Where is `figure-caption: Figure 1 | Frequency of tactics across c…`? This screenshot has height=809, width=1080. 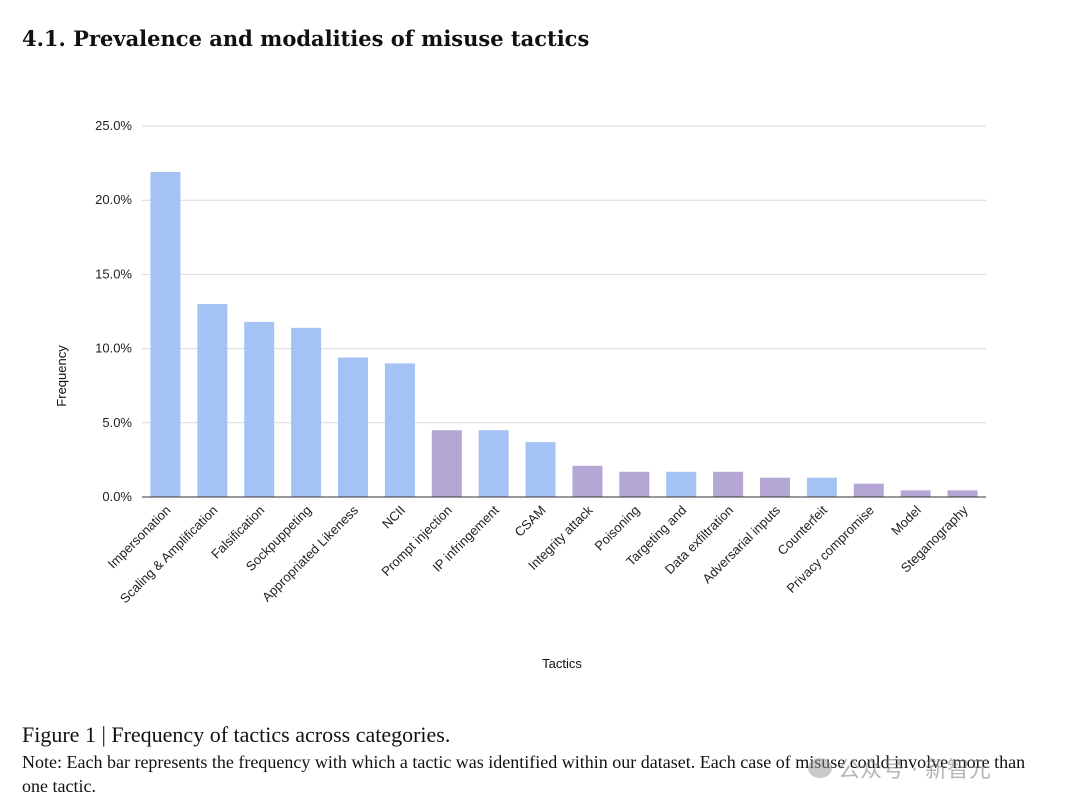 figure-caption: Figure 1 | Frequency of tactics across c… is located at coordinates (236, 734).